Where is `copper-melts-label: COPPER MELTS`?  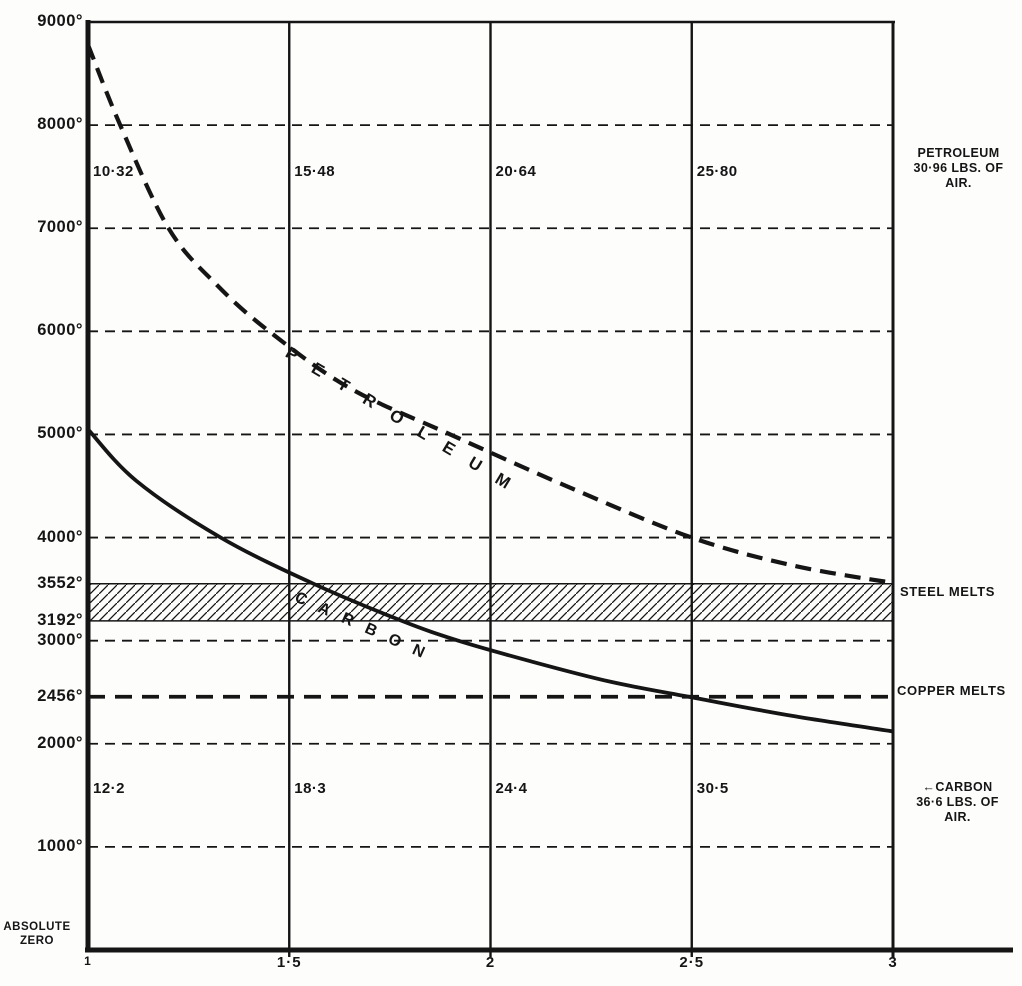
copper-melts-label: COPPER MELTS is located at coordinates (951, 690).